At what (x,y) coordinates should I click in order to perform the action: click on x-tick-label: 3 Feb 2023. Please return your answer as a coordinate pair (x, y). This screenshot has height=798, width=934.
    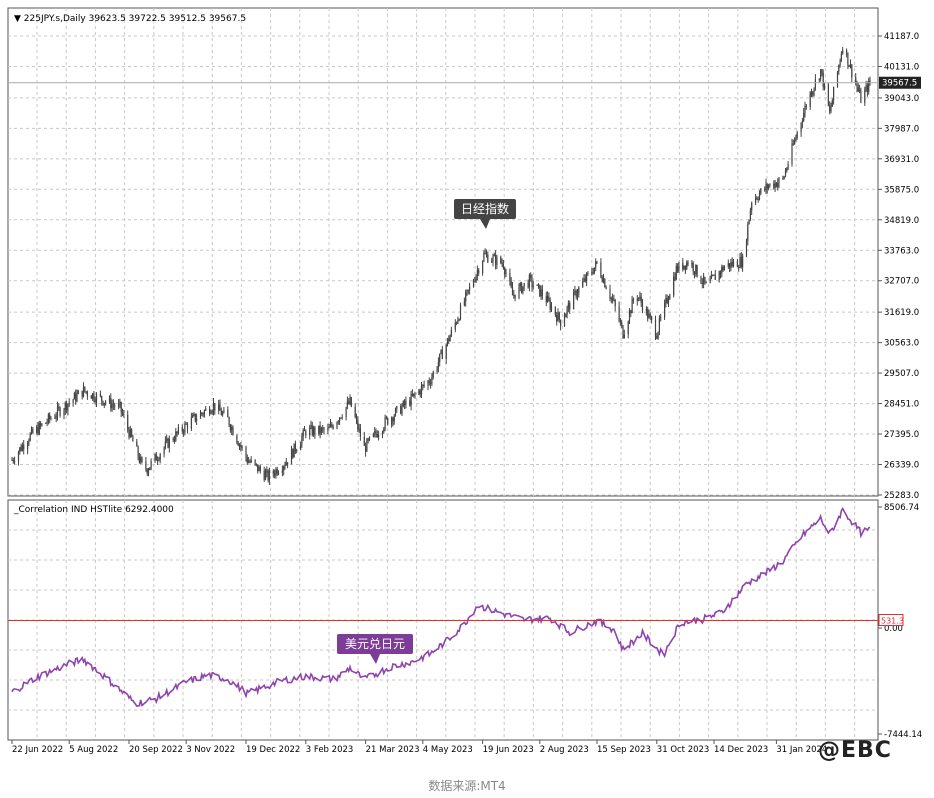
    Looking at the image, I should click on (330, 750).